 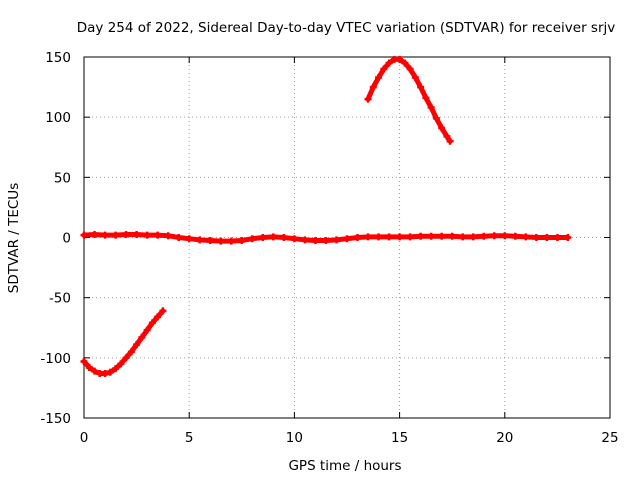 I want to click on series-early-arc, so click(x=123, y=342).